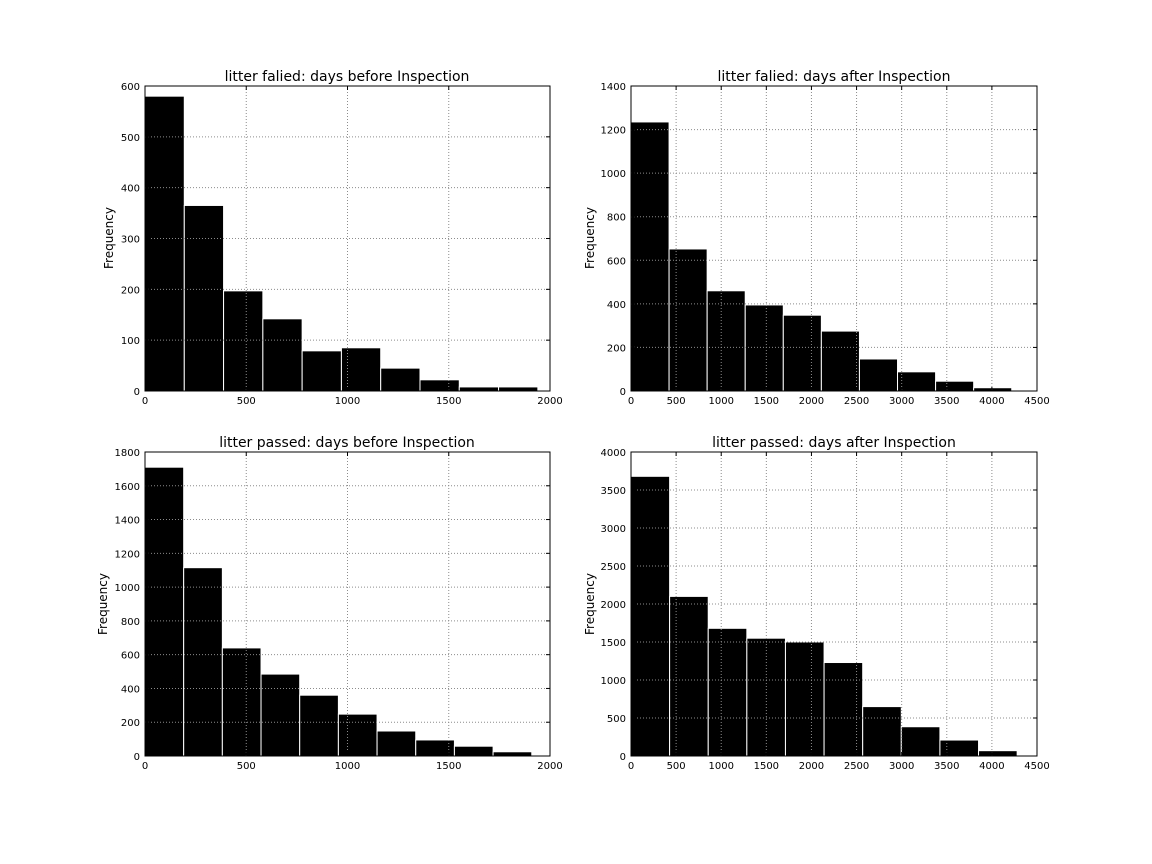 Image resolution: width=1152 pixels, height=864 pixels. Describe the element at coordinates (613, 453) in the screenshot. I see `y-tick-label: 4000` at that location.